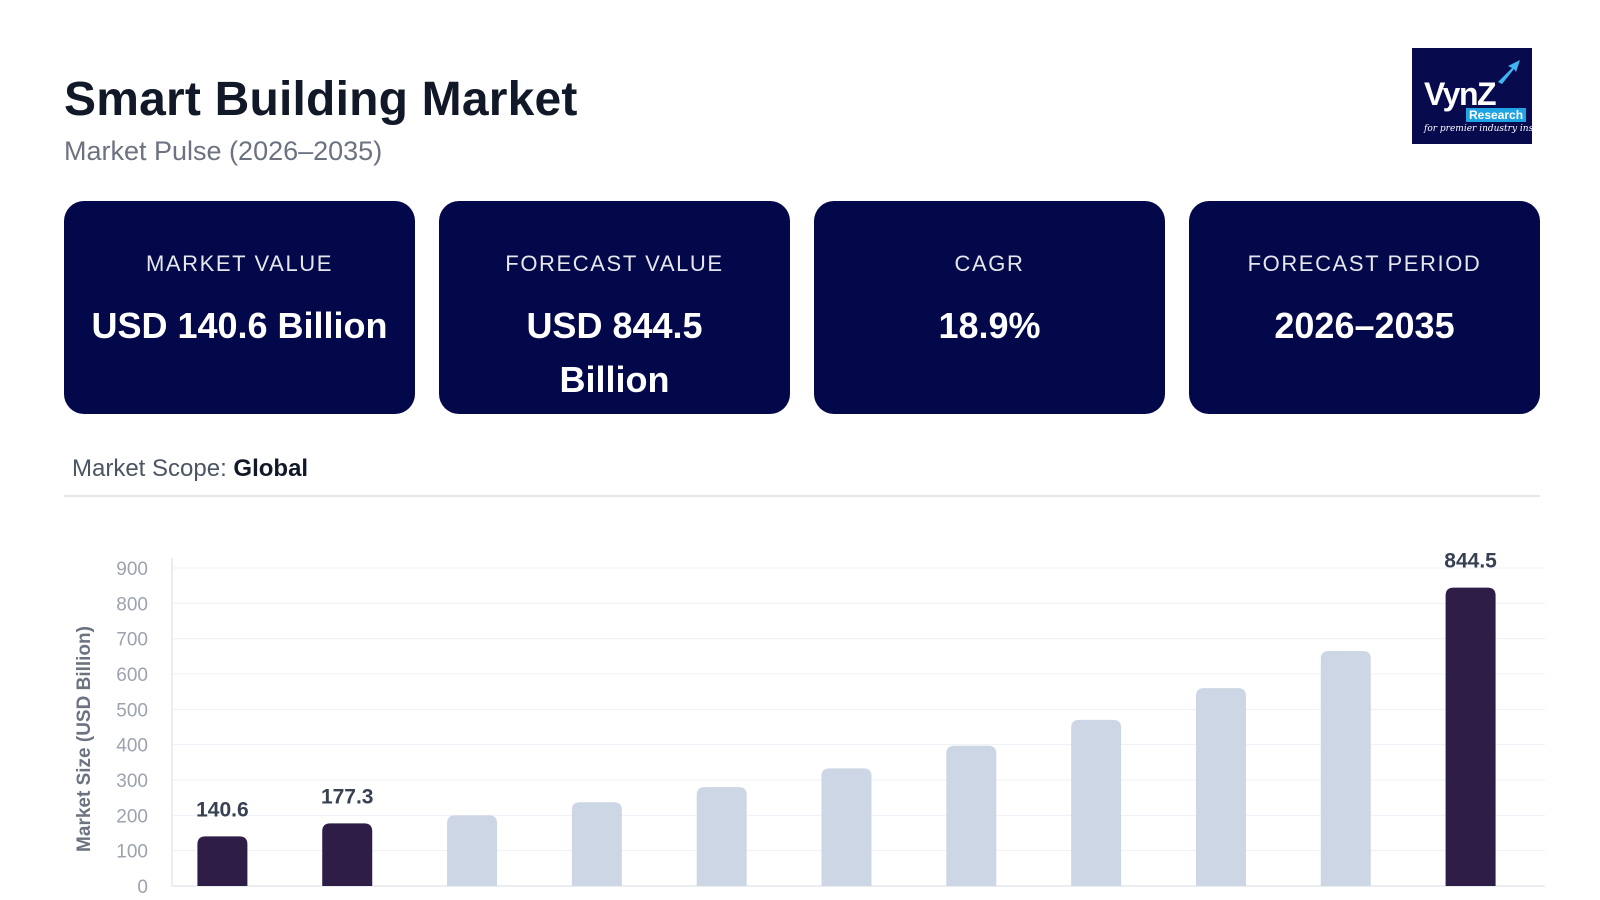  Describe the element at coordinates (132, 640) in the screenshot. I see `y-tick-label: 700` at that location.